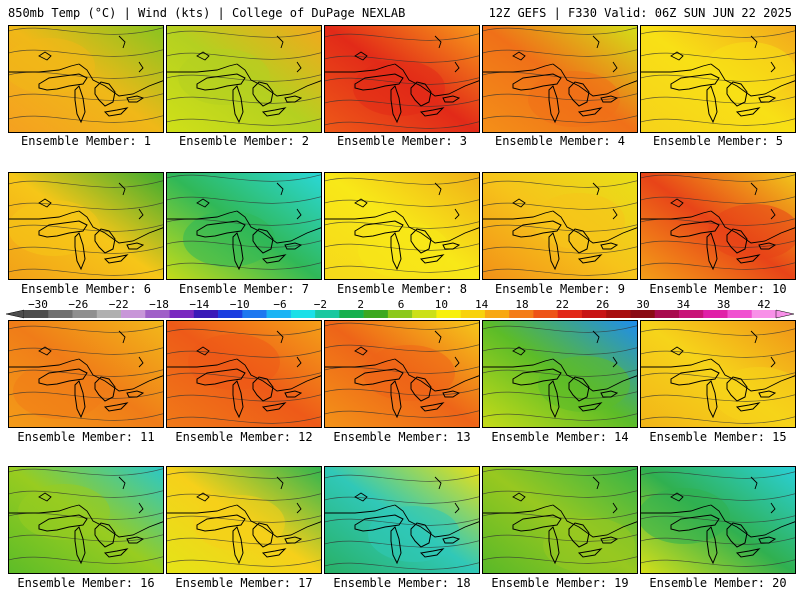  Describe the element at coordinates (86, 289) in the screenshot. I see `ensemble-member-label: Ensemble Member: 6` at that location.